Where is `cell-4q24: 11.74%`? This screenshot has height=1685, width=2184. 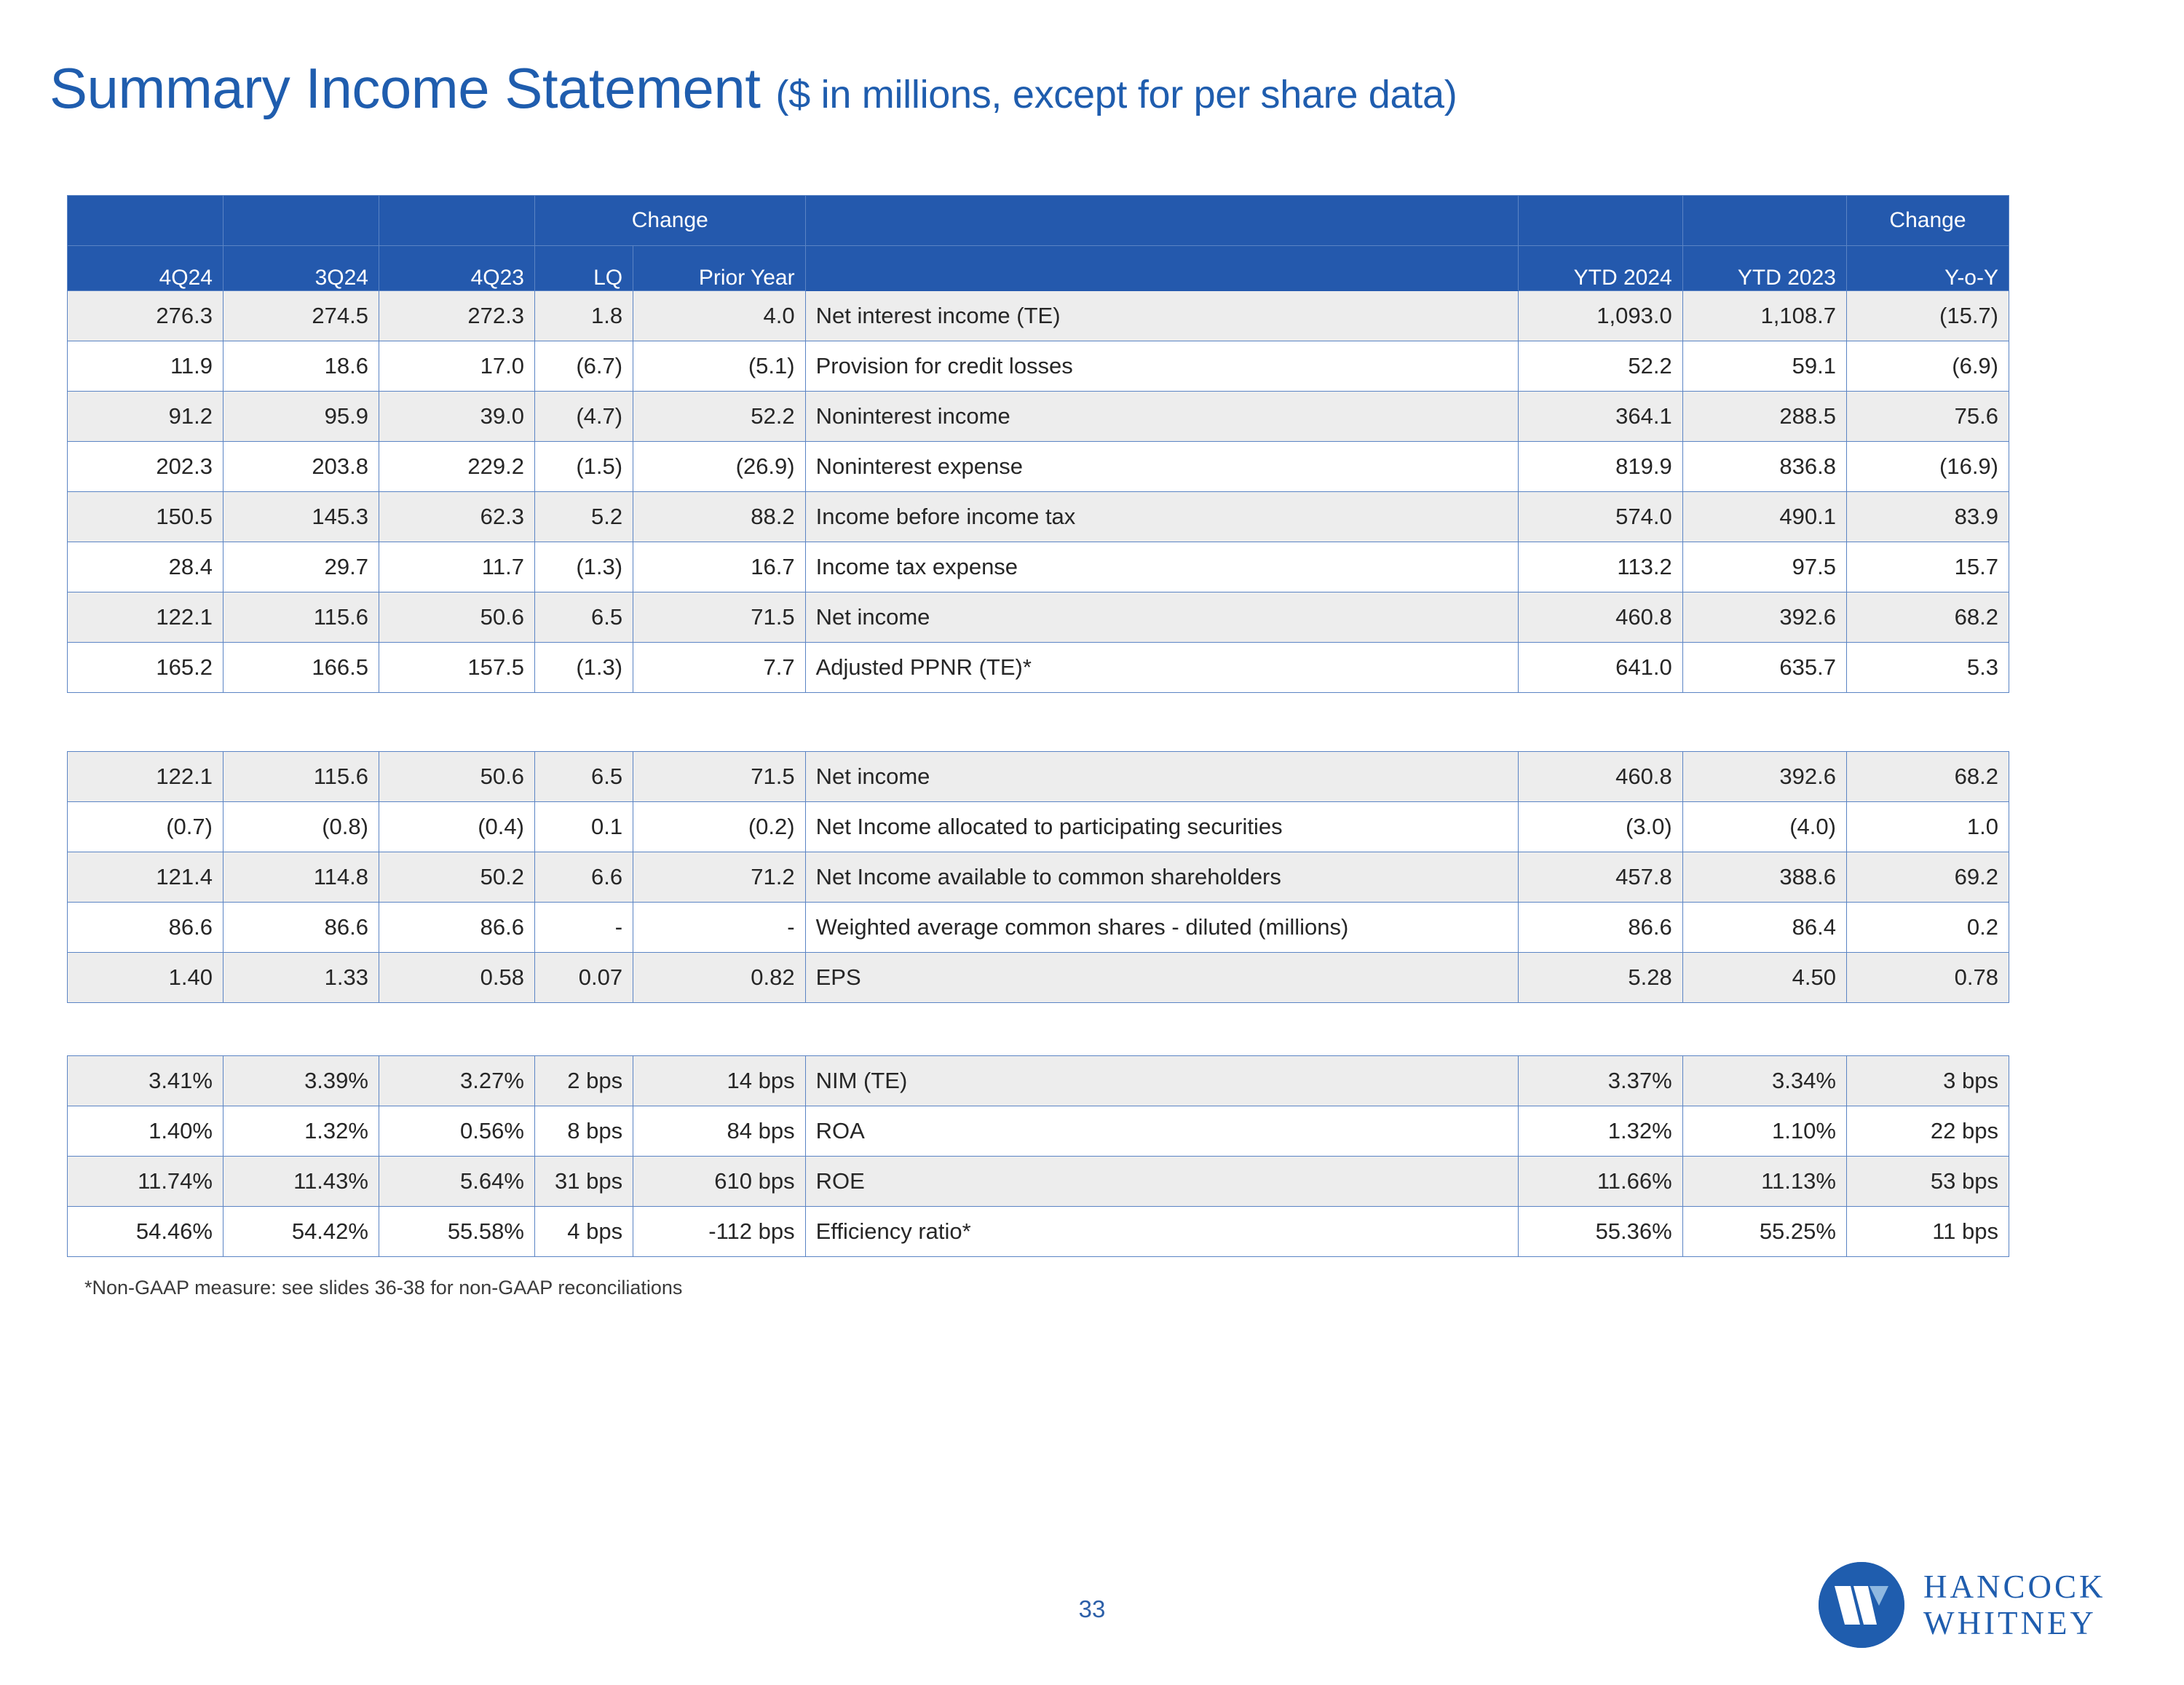 cell-4q24: 11.74% is located at coordinates (145, 1181).